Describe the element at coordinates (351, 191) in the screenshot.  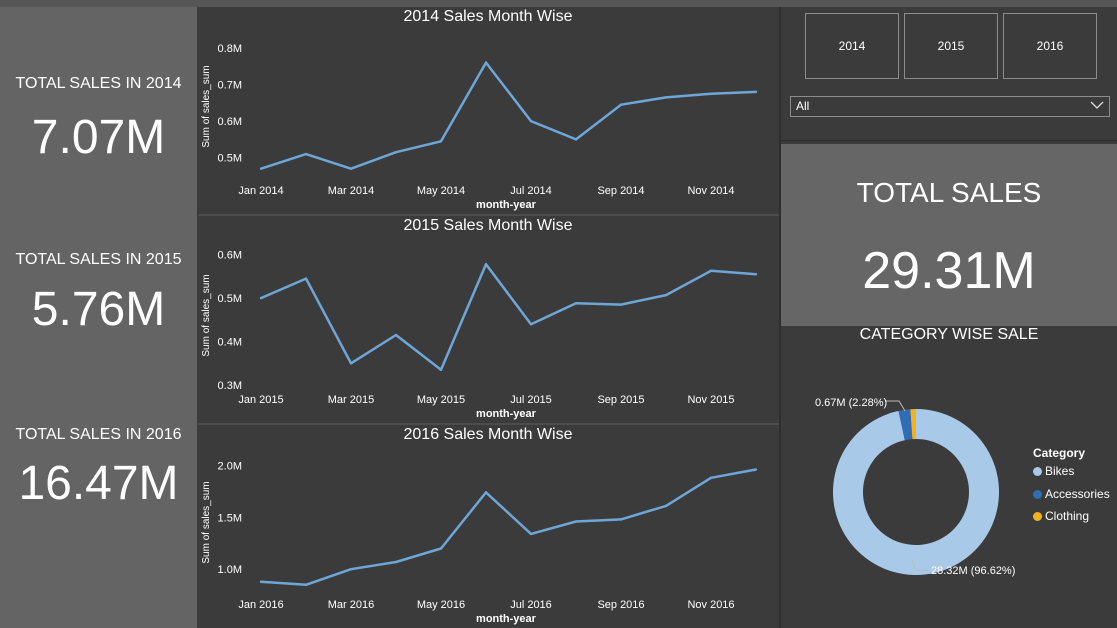
I see `x-tick-label: Mar 2014` at that location.